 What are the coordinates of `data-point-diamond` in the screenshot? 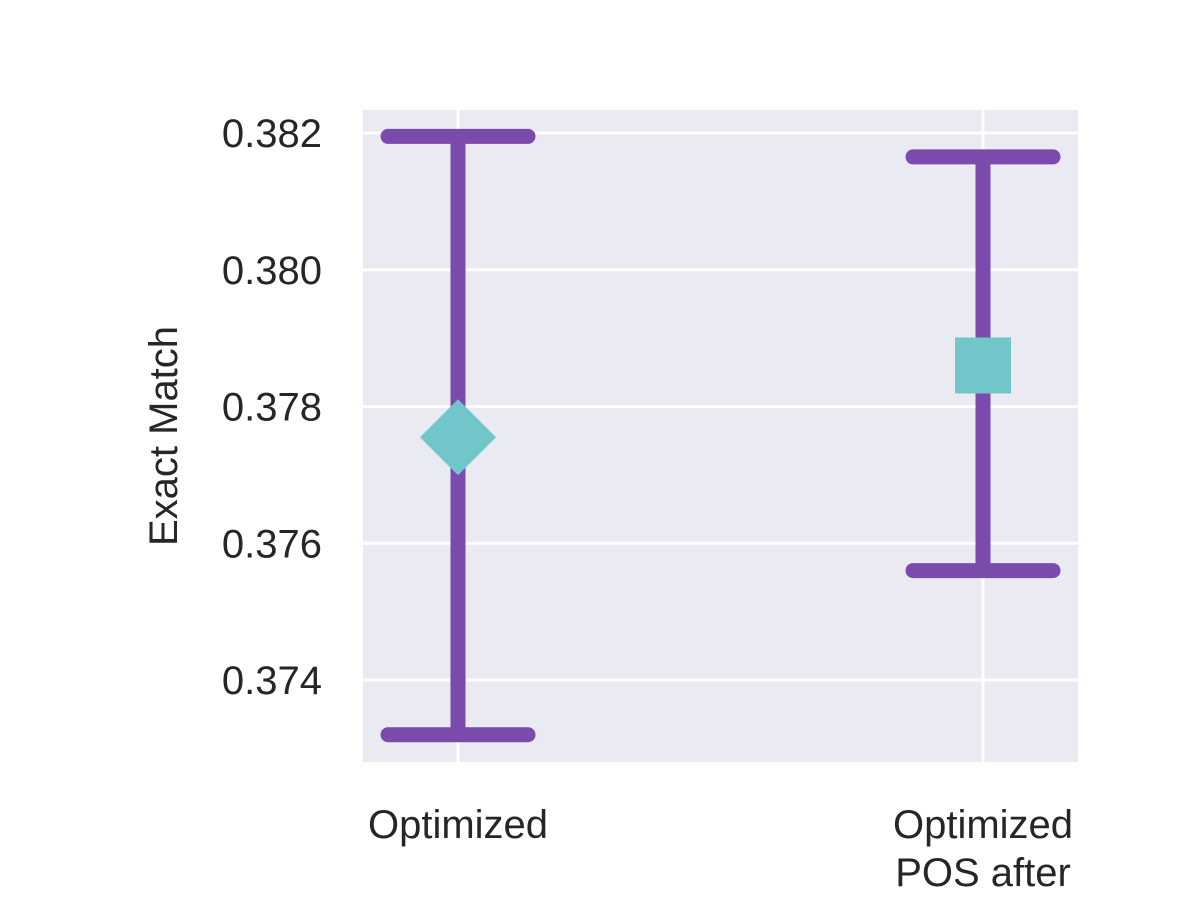 It's located at (458, 437).